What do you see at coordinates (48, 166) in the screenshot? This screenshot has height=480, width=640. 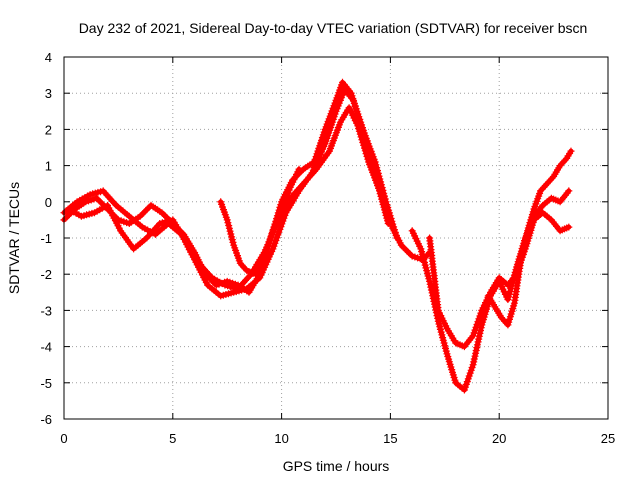 I see `y-tick-label: 1` at bounding box center [48, 166].